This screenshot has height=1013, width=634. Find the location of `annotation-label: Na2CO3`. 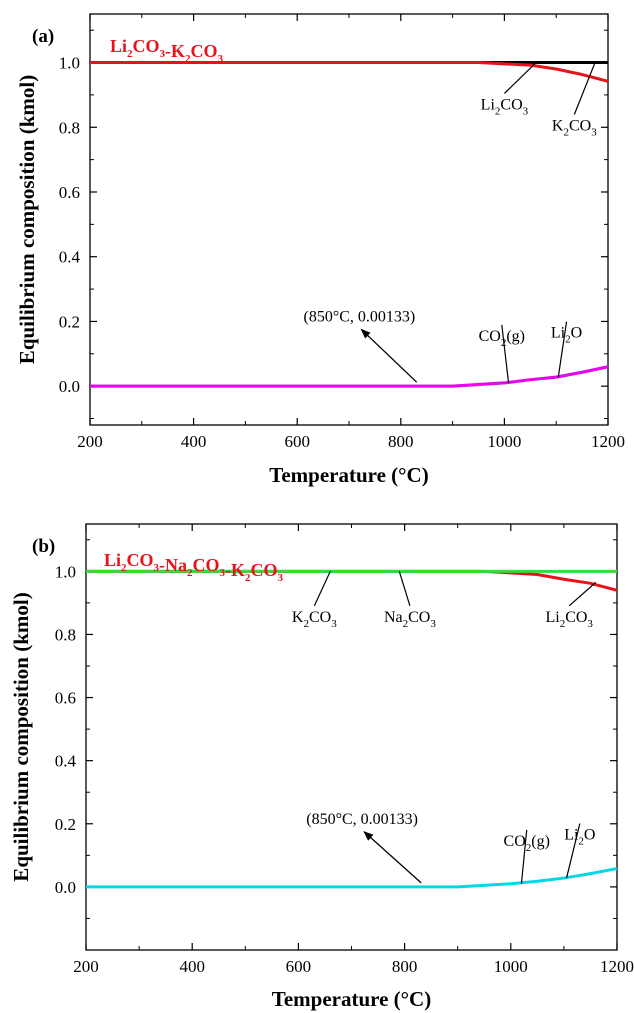

annotation-label: Na2CO3 is located at coordinates (410, 619).